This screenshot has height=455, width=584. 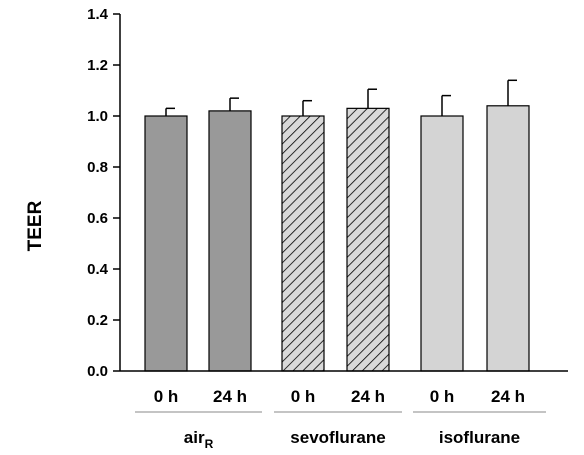 What do you see at coordinates (97, 65) in the screenshot?
I see `y-tick-label-6: 1.2` at bounding box center [97, 65].